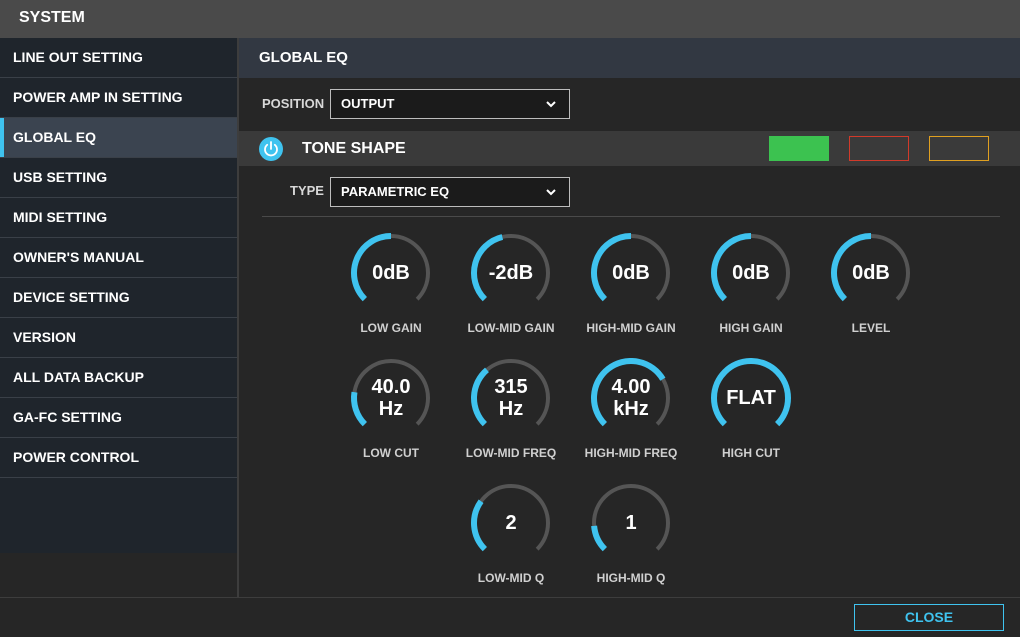  I want to click on sidebar-item-line-out-setting: LINE OUT SETTING, so click(118, 58).